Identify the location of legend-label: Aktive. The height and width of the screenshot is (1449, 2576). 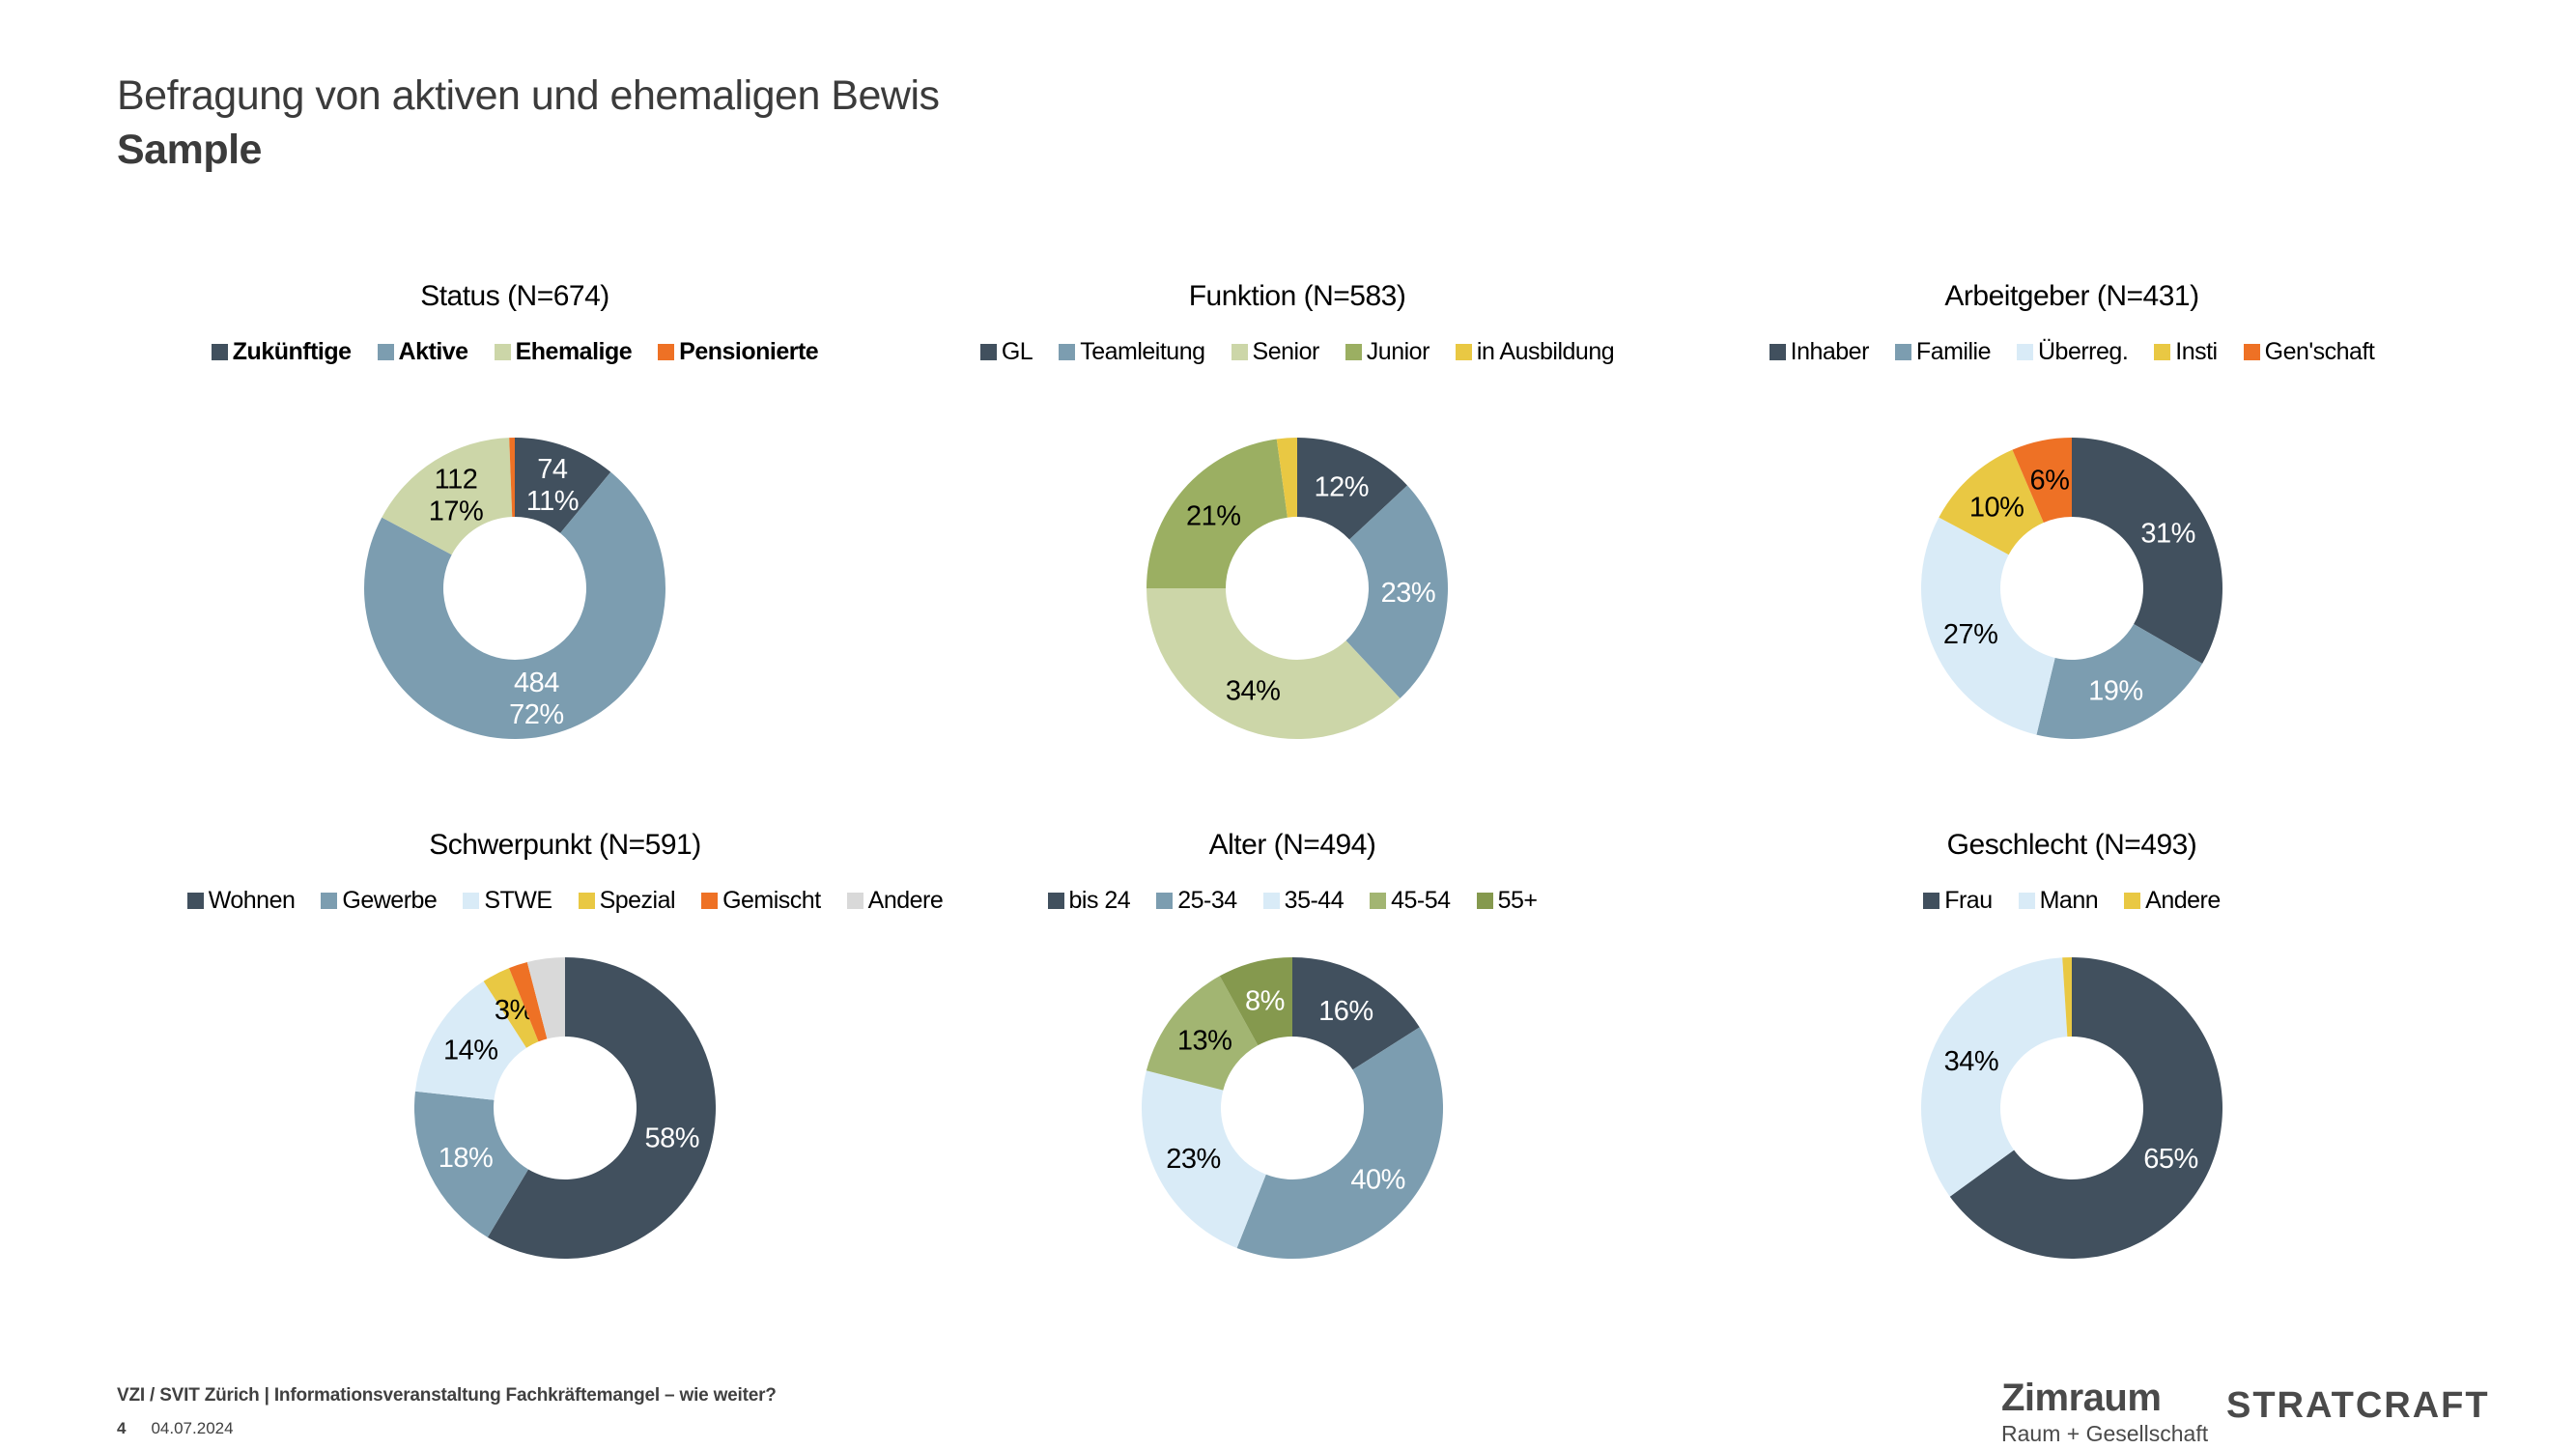
(433, 351).